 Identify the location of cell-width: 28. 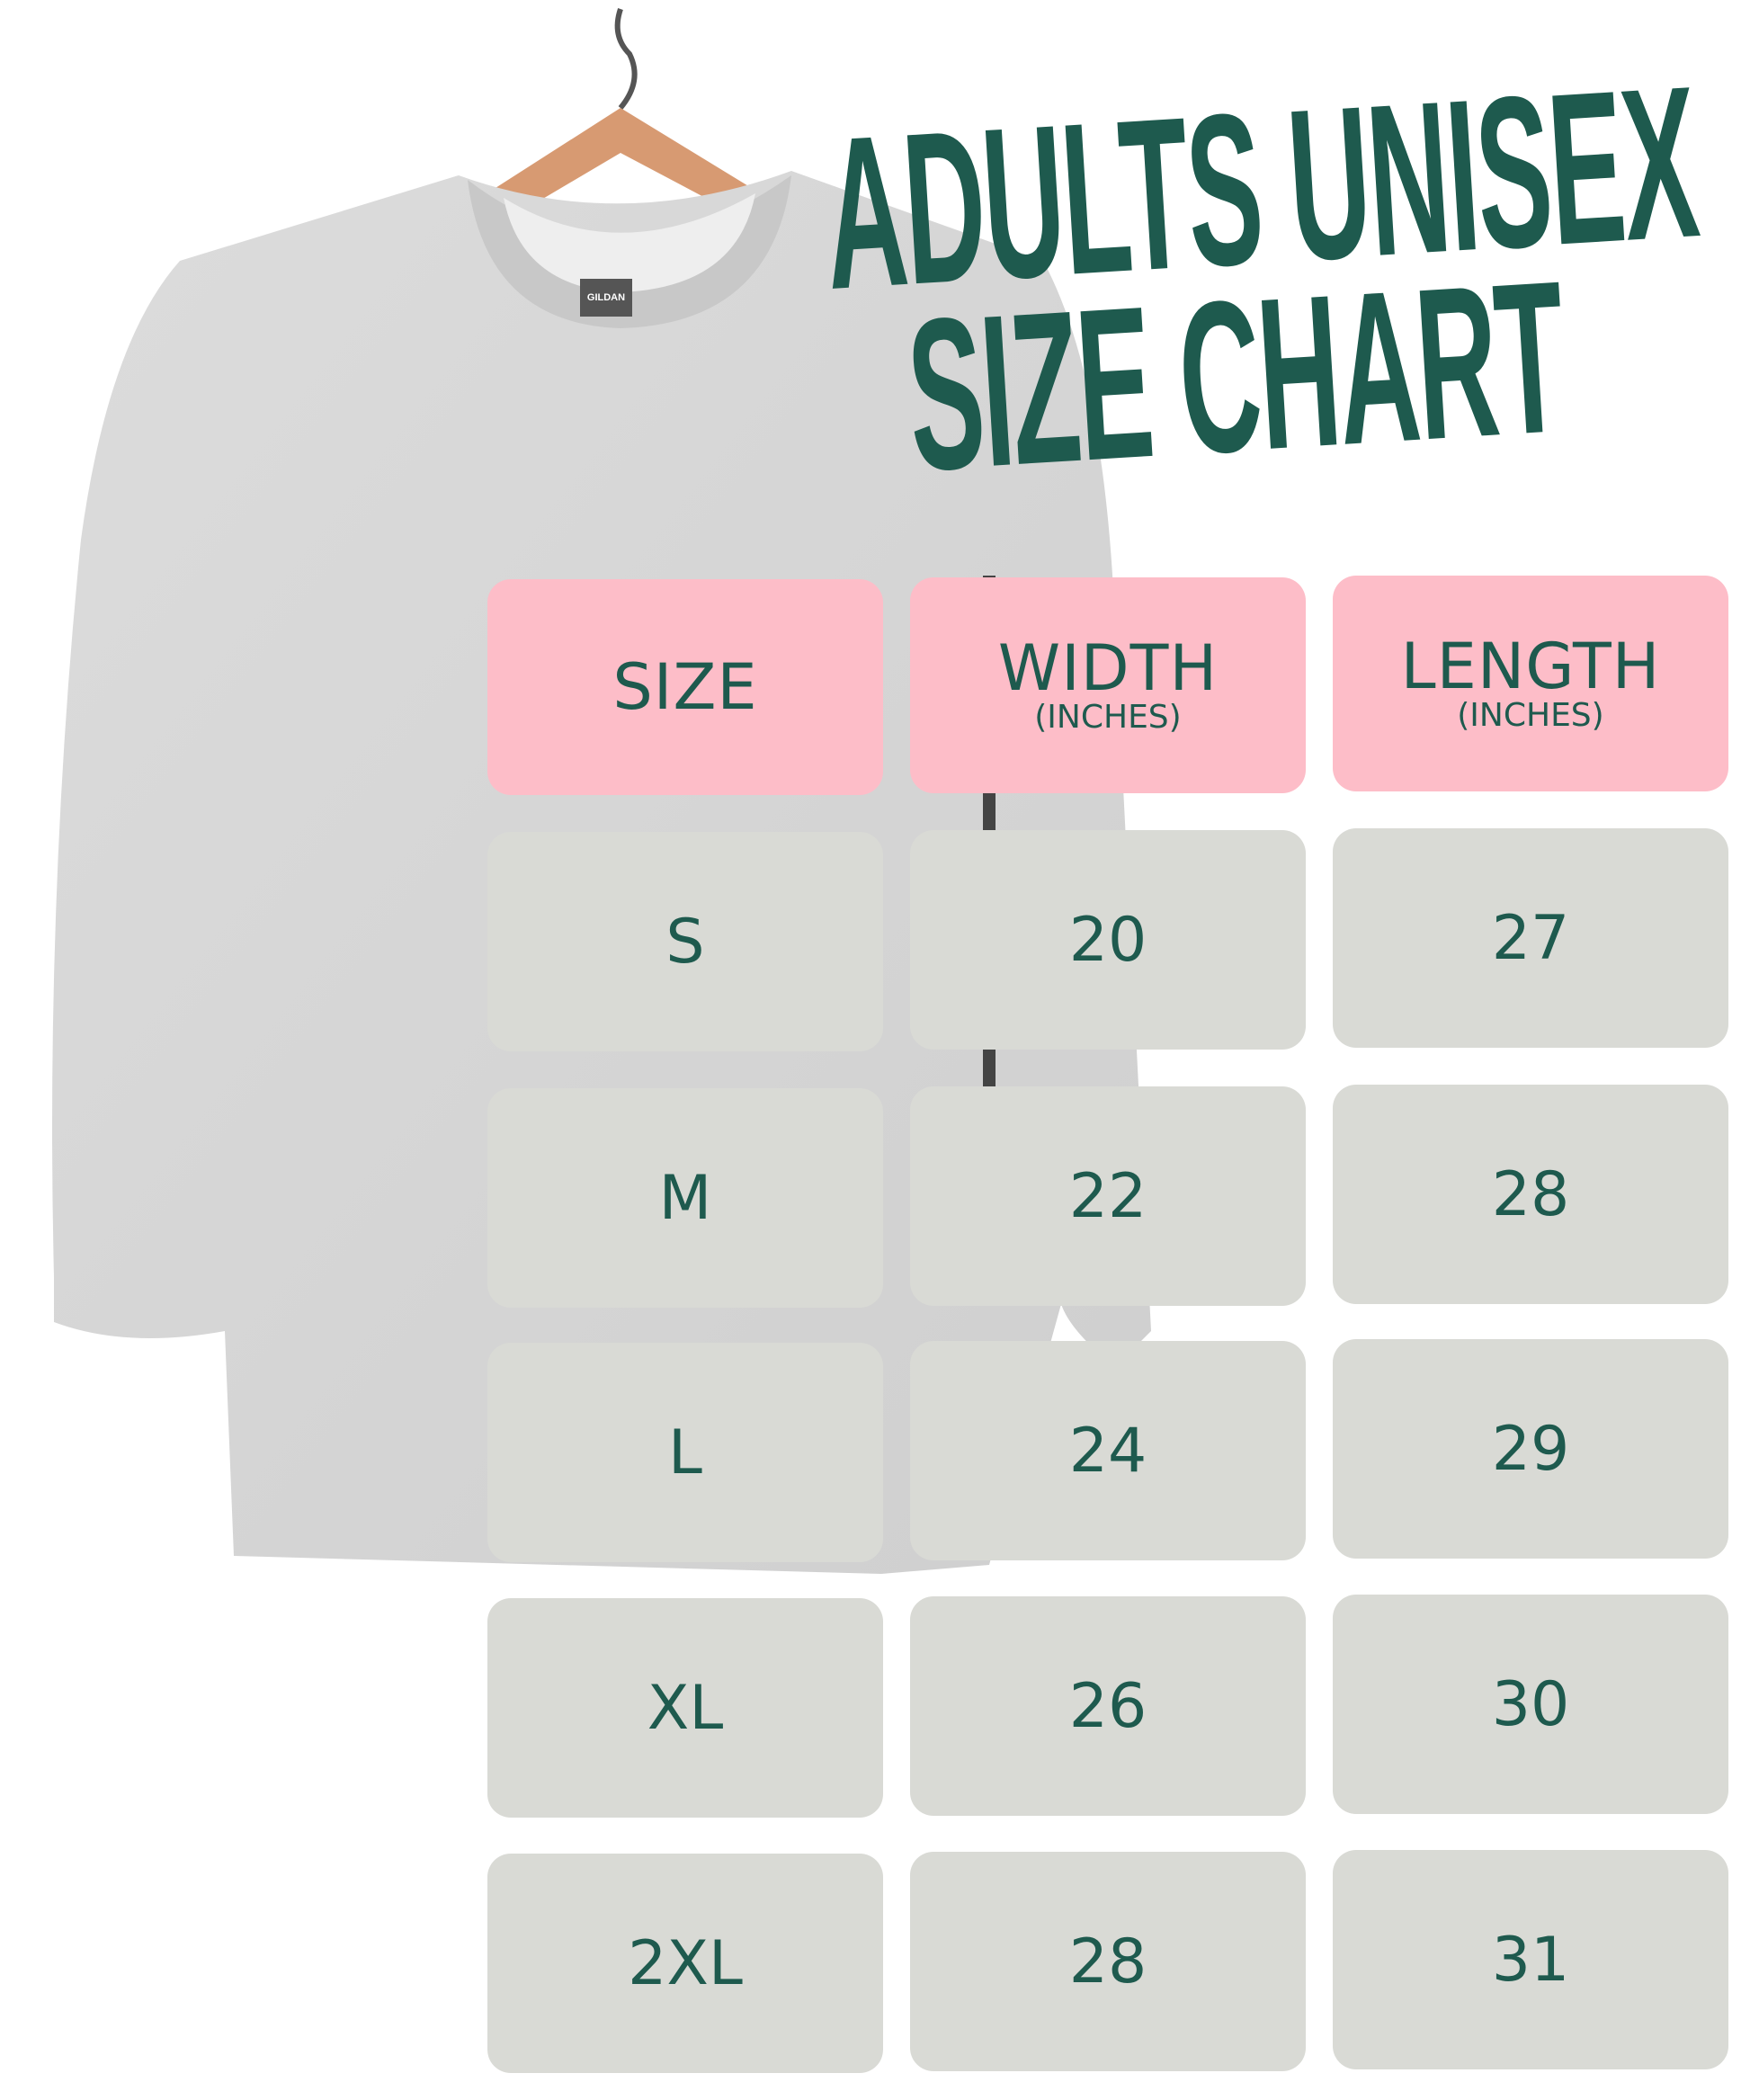
(1108, 1961).